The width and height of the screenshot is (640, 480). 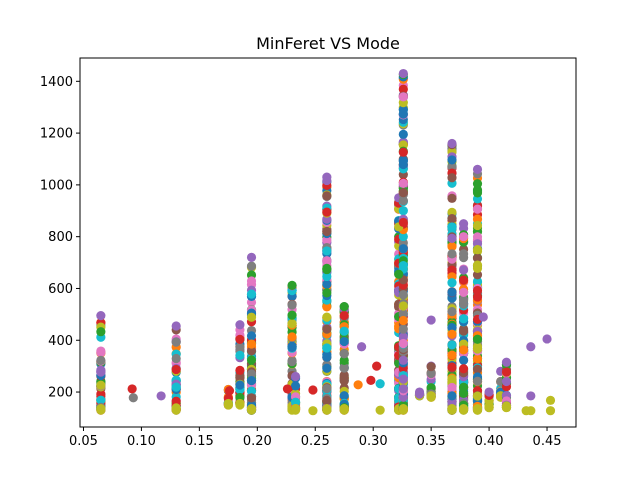 I want to click on x-tick-label: 0.20, so click(x=257, y=441).